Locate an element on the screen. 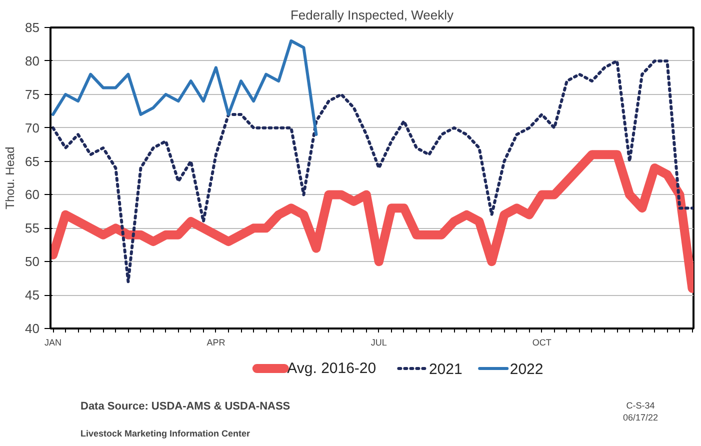 This screenshot has width=701, height=446. y-tick-label: 80 is located at coordinates (32, 60).